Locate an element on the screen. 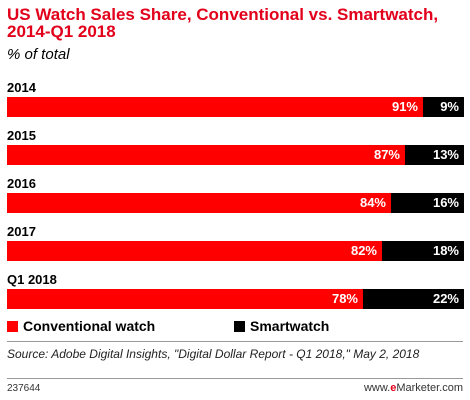 The width and height of the screenshot is (470, 400). brand-link: www.eMarketer.com is located at coordinates (413, 388).